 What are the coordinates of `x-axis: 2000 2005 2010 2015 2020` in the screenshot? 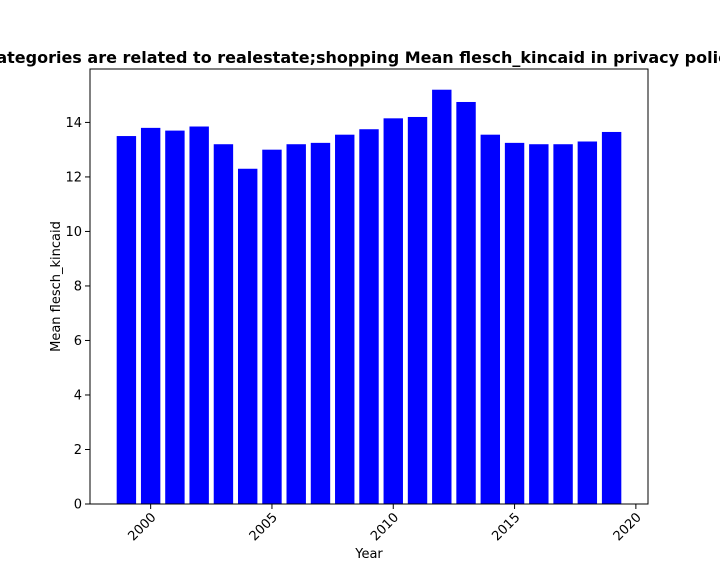 It's located at (385, 524).